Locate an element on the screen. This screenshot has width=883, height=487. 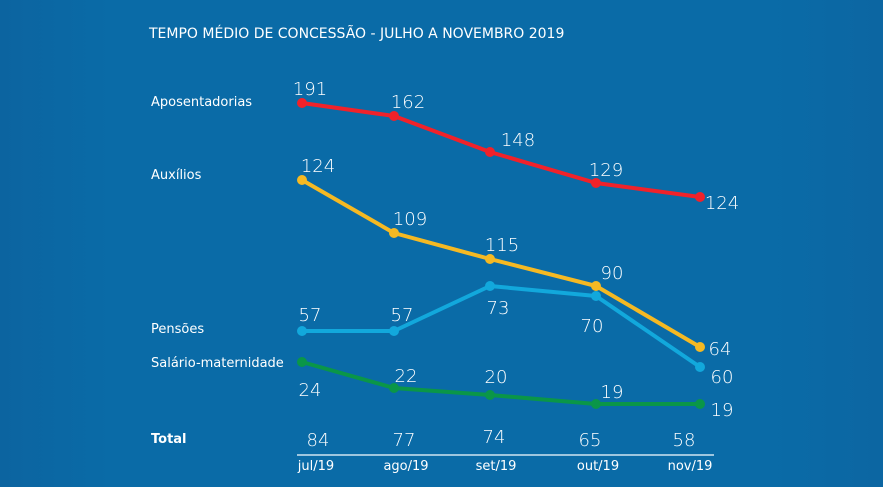
total-value: 65 is located at coordinates (590, 440).